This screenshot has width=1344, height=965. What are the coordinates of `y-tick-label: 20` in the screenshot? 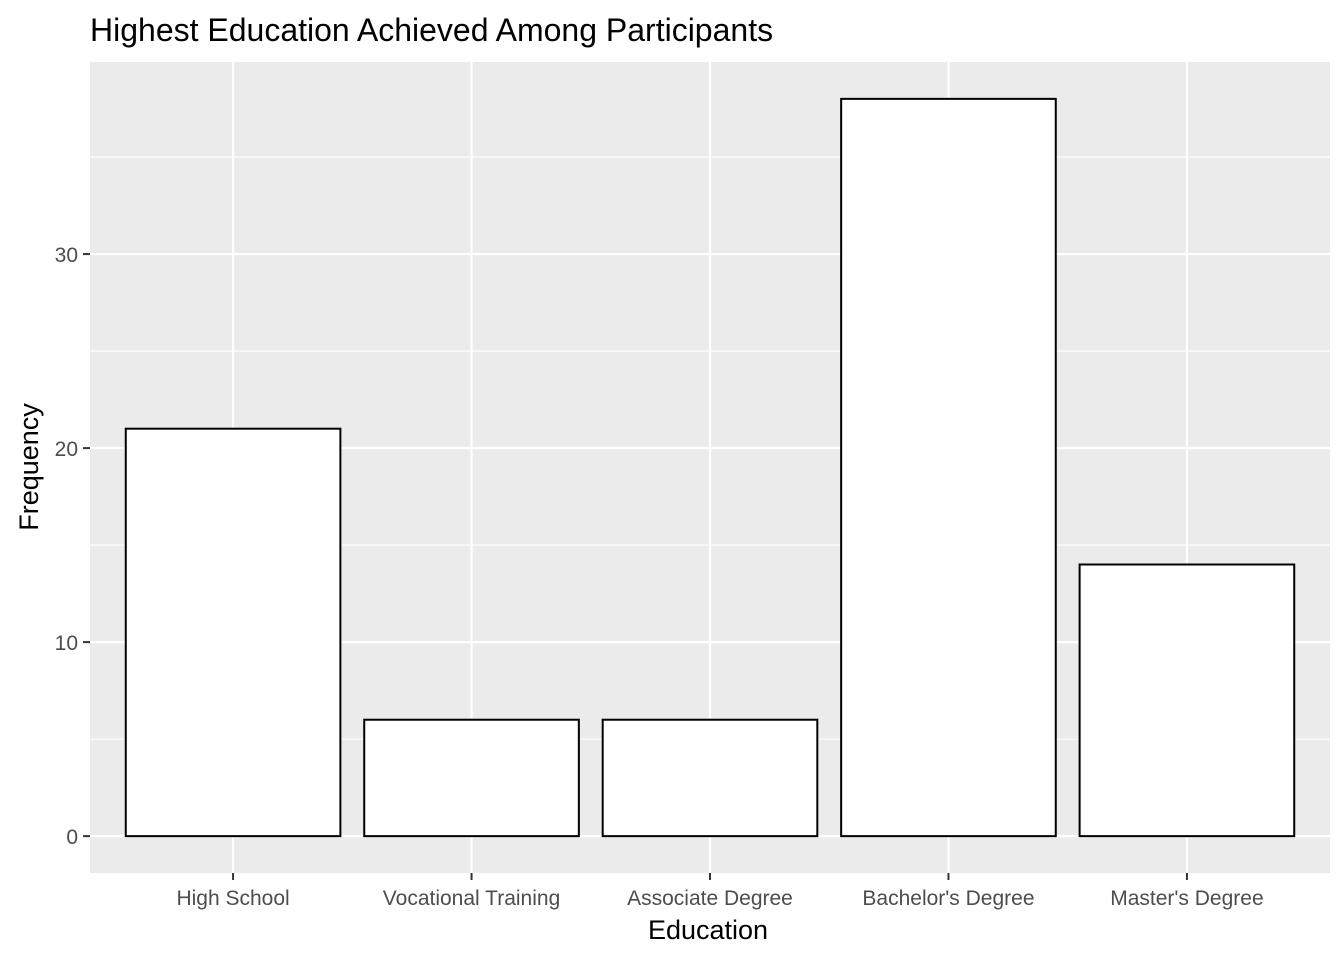 It's located at (66, 449).